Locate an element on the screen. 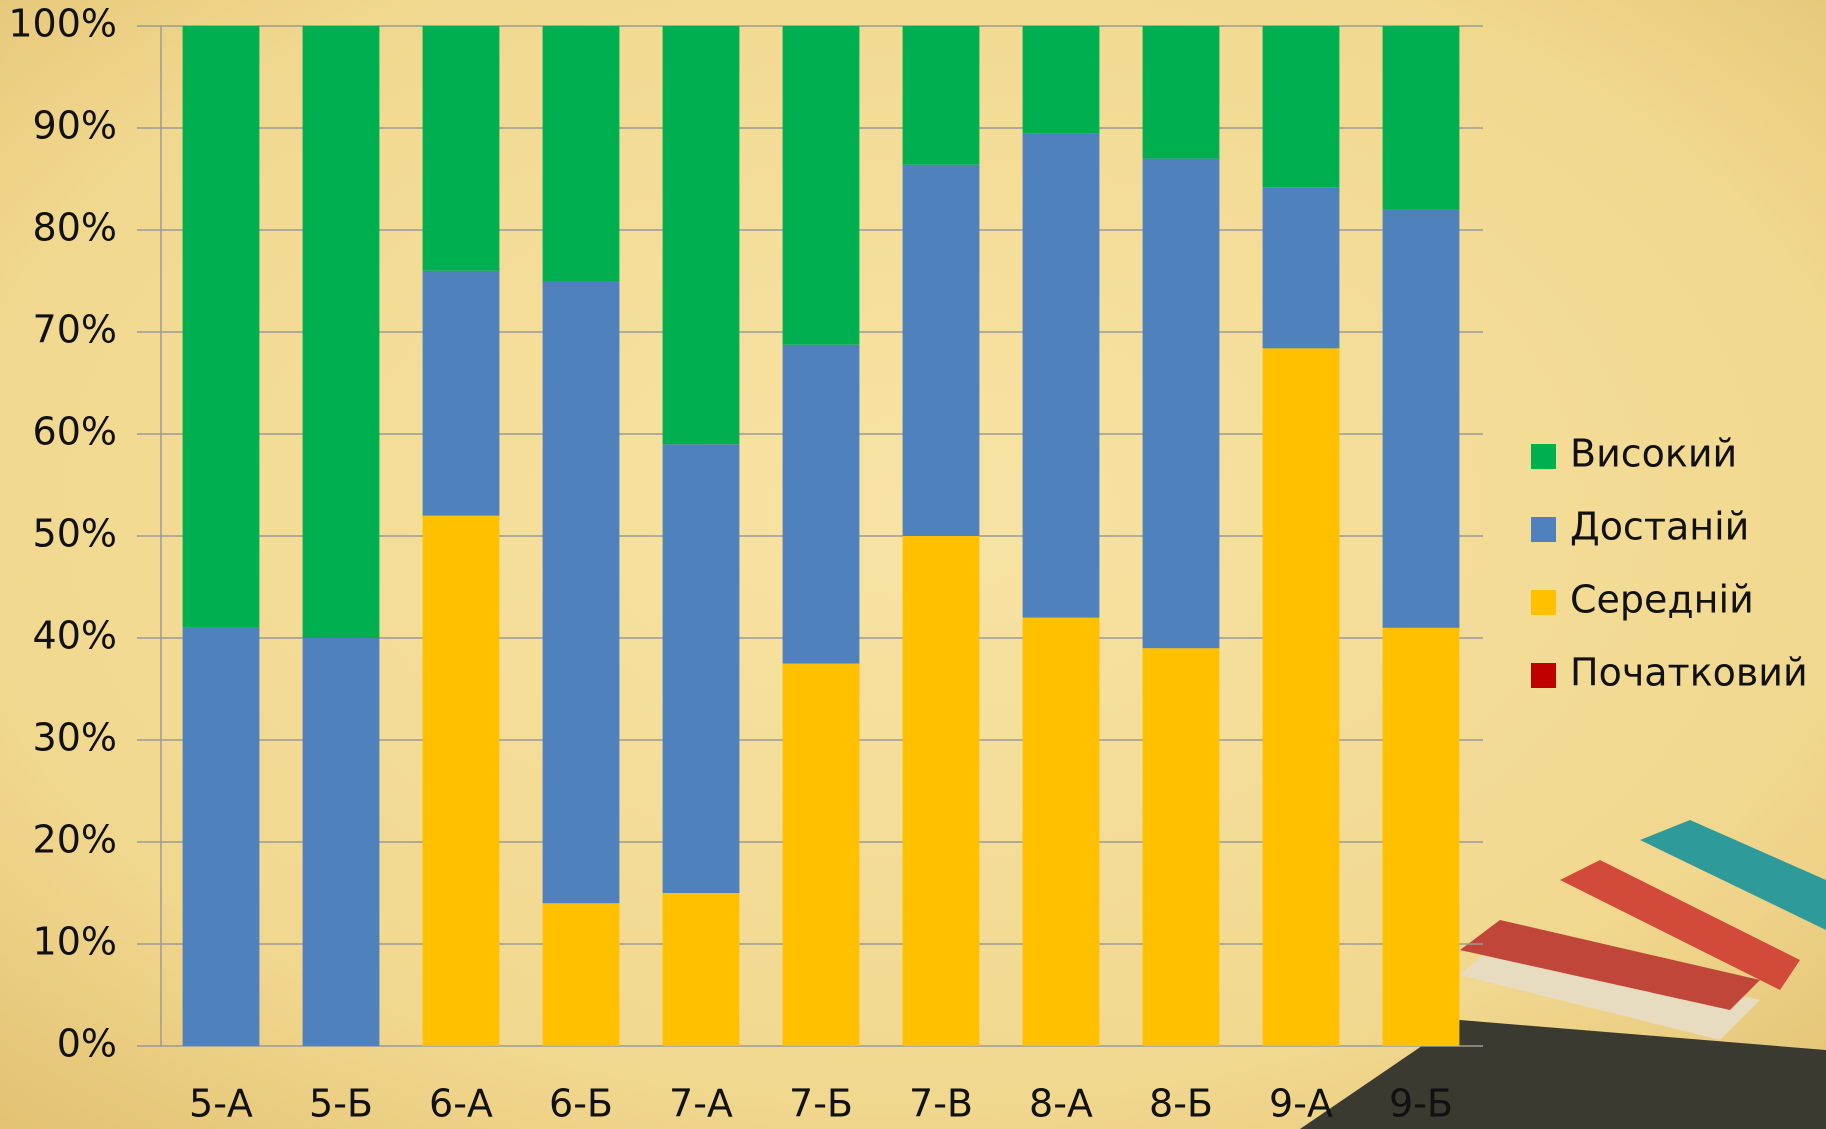  x-tick-label: 7-А is located at coordinates (701, 1104).